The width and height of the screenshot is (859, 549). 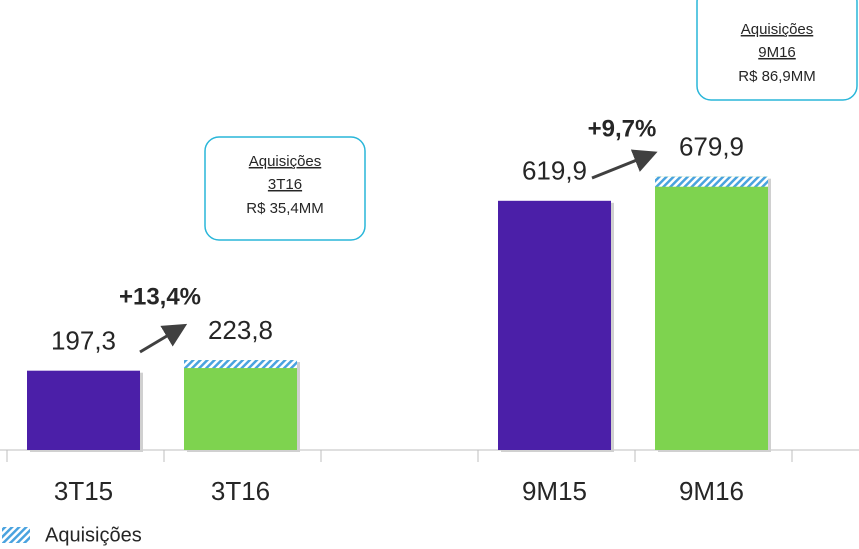 What do you see at coordinates (554, 171) in the screenshot?
I see `value-label: 619,9` at bounding box center [554, 171].